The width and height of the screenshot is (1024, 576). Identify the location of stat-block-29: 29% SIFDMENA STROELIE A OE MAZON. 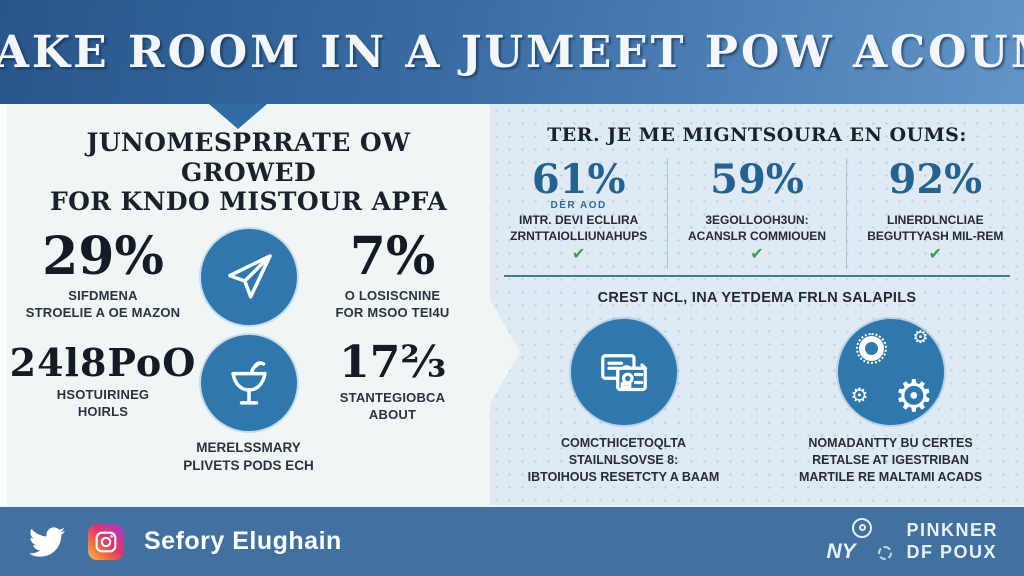
(103, 276).